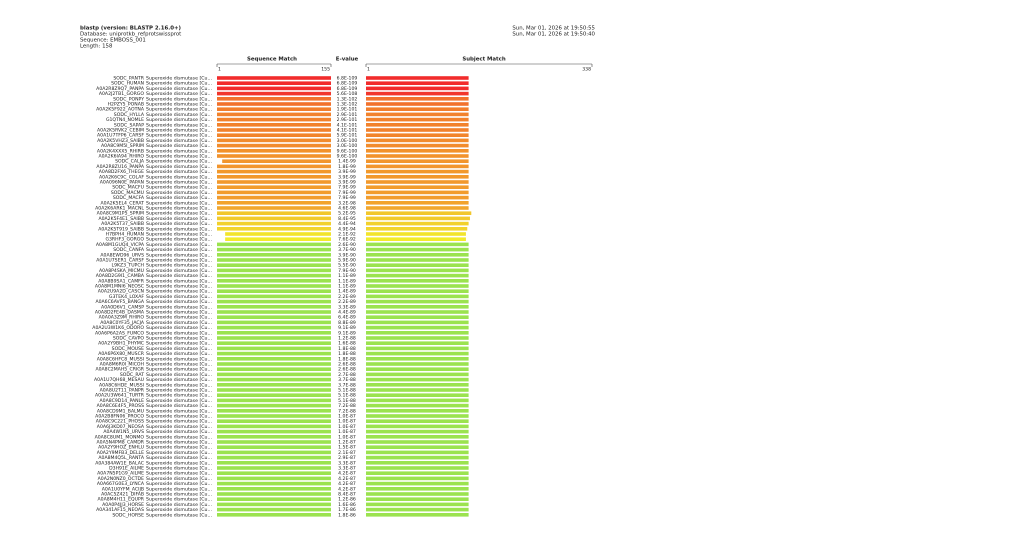 The image size is (1017, 556). What do you see at coordinates (118, 328) in the screenshot?
I see `hit-id: A0A2U3W1K6_ODORO` at bounding box center [118, 328].